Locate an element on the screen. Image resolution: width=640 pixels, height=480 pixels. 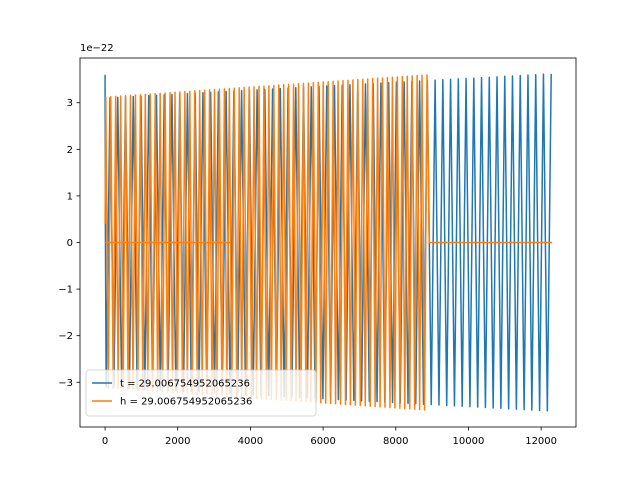
y-tick-label: −1 is located at coordinates (65, 290).